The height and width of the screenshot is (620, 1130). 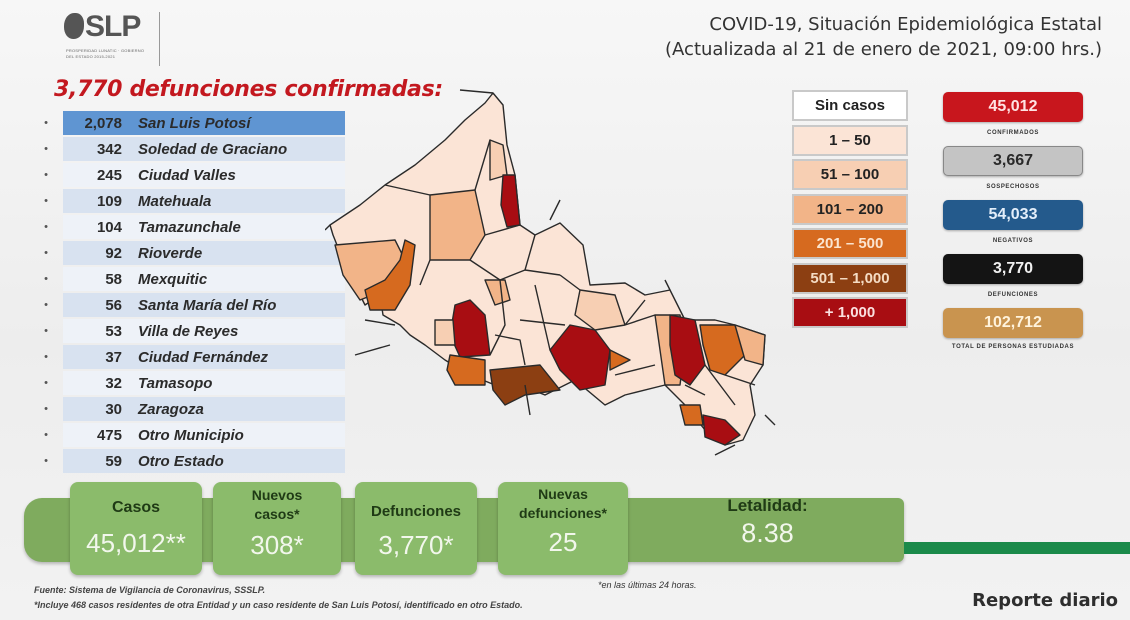 What do you see at coordinates (109, 227) in the screenshot?
I see `death-count: 104` at bounding box center [109, 227].